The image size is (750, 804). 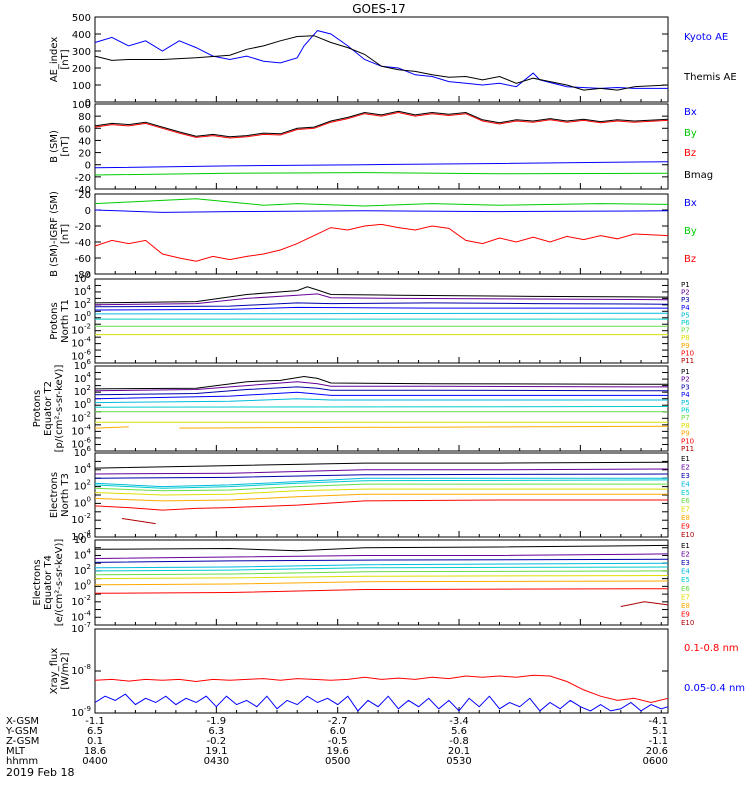 What do you see at coordinates (83, 190) in the screenshot?
I see `y-tick-label: -40` at bounding box center [83, 190].